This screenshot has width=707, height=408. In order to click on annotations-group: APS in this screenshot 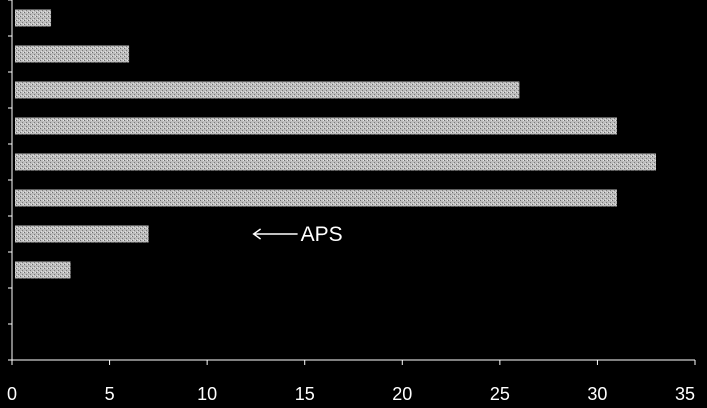, I will do `click(297, 234)`.